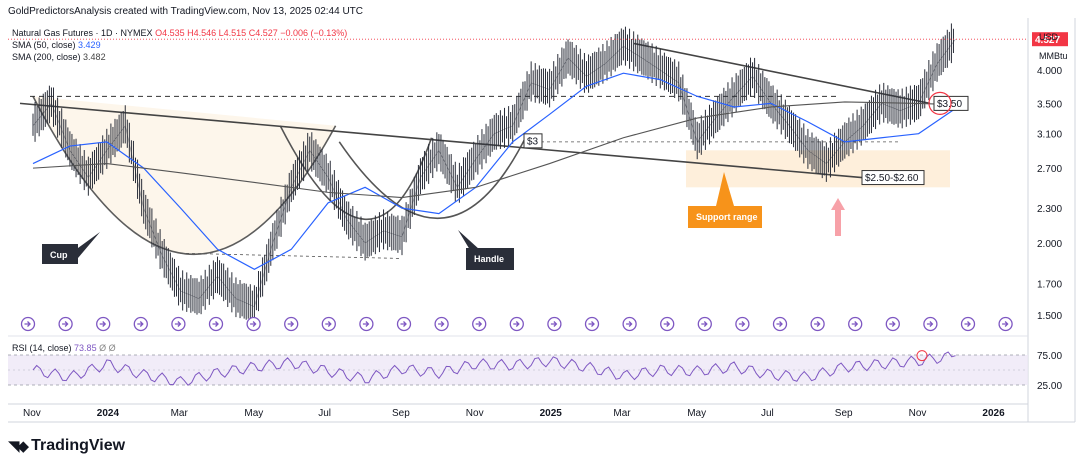 This screenshot has width=1080, height=469. I want to click on support-range-callout, so click(725, 200).